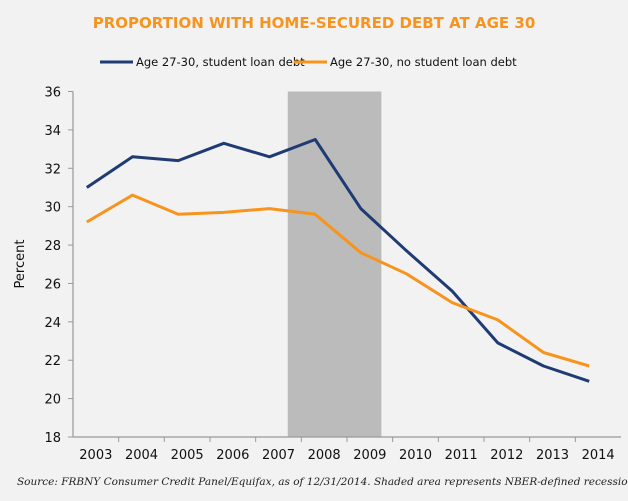 This screenshot has width=628, height=501. I want to click on x-tick-label: 2014, so click(598, 455).